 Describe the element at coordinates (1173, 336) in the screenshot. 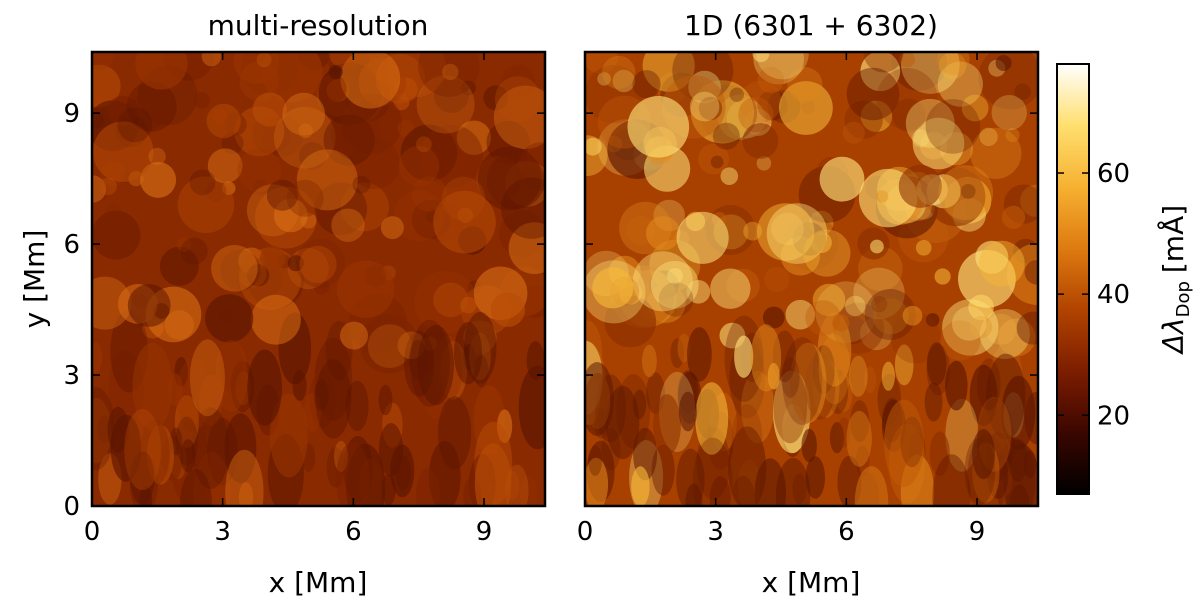

I see `colorbar-label-main: Δλ` at that location.